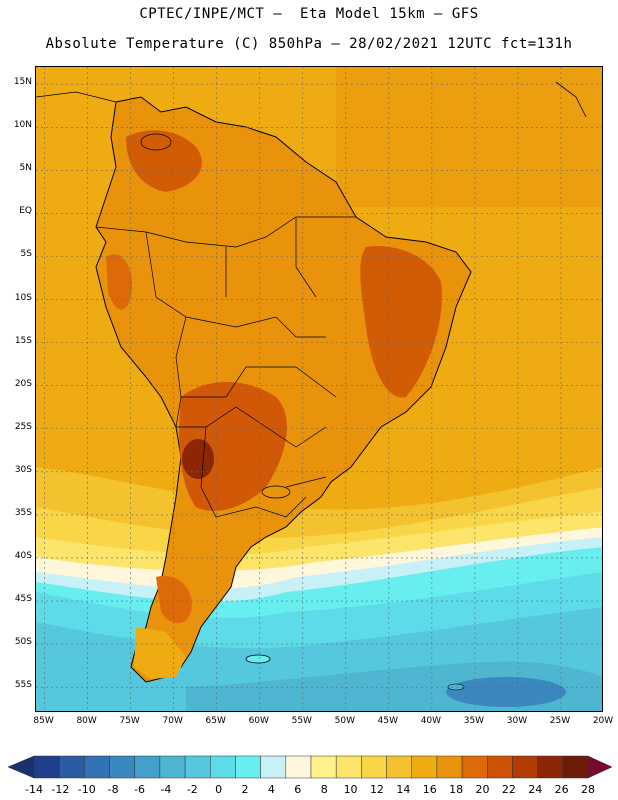 The height and width of the screenshot is (800, 618). Describe the element at coordinates (23, 642) in the screenshot. I see `lat-tick-label: 50S` at that location.